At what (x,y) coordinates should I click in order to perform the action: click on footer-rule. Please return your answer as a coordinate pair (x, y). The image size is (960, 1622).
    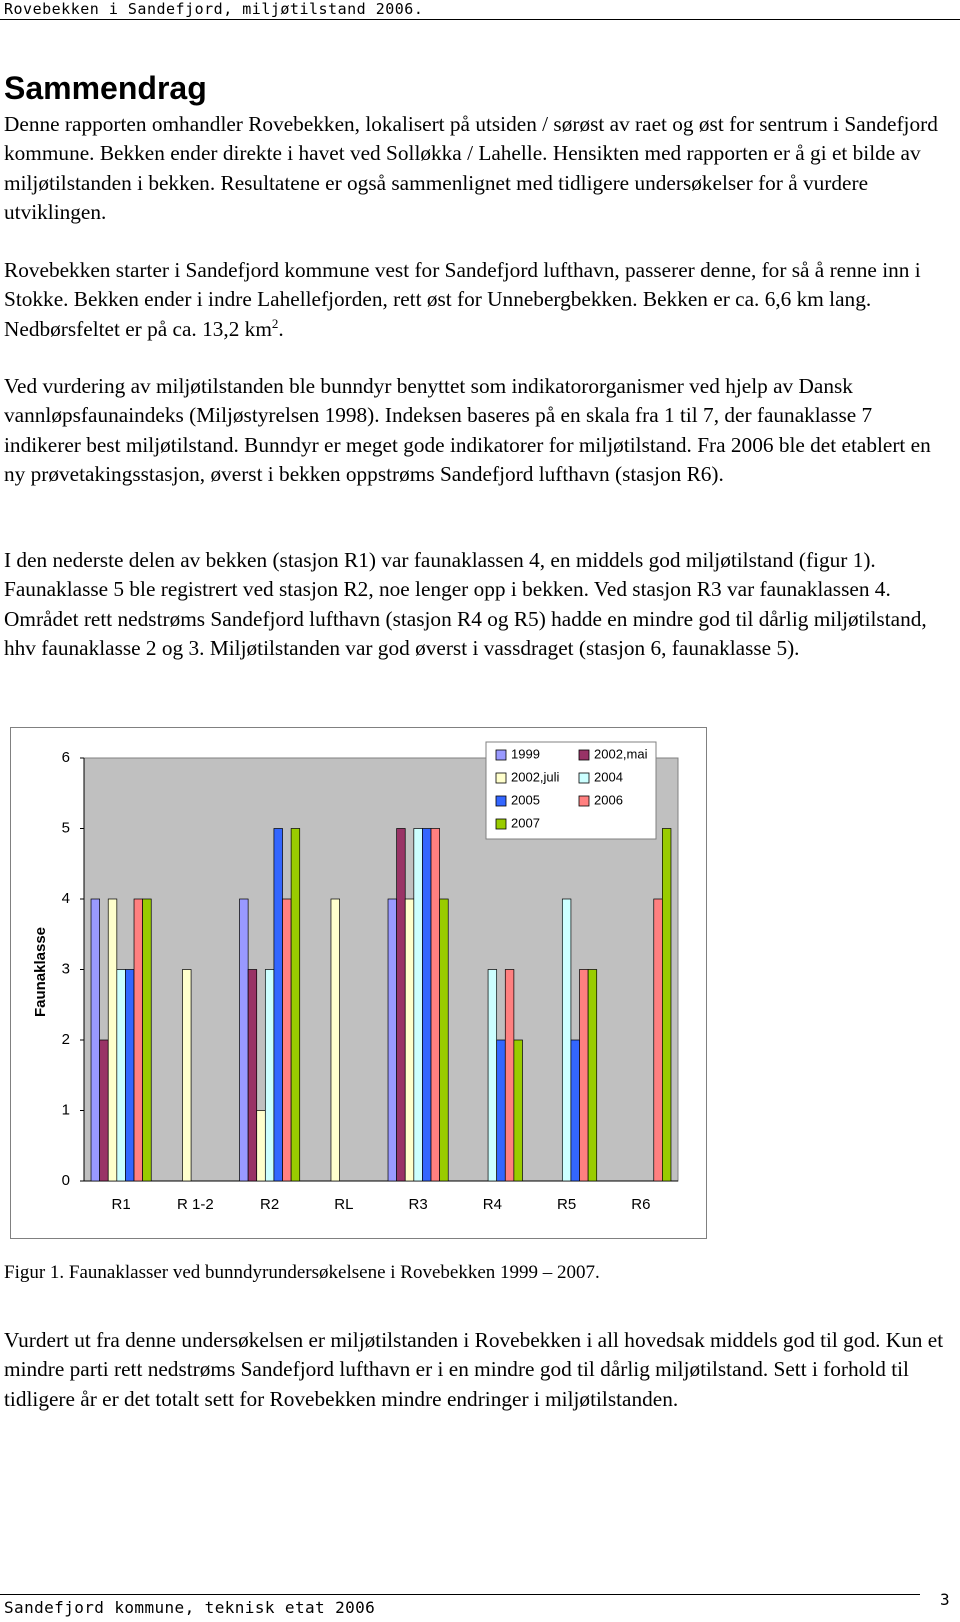
    Looking at the image, I should click on (460, 1594).